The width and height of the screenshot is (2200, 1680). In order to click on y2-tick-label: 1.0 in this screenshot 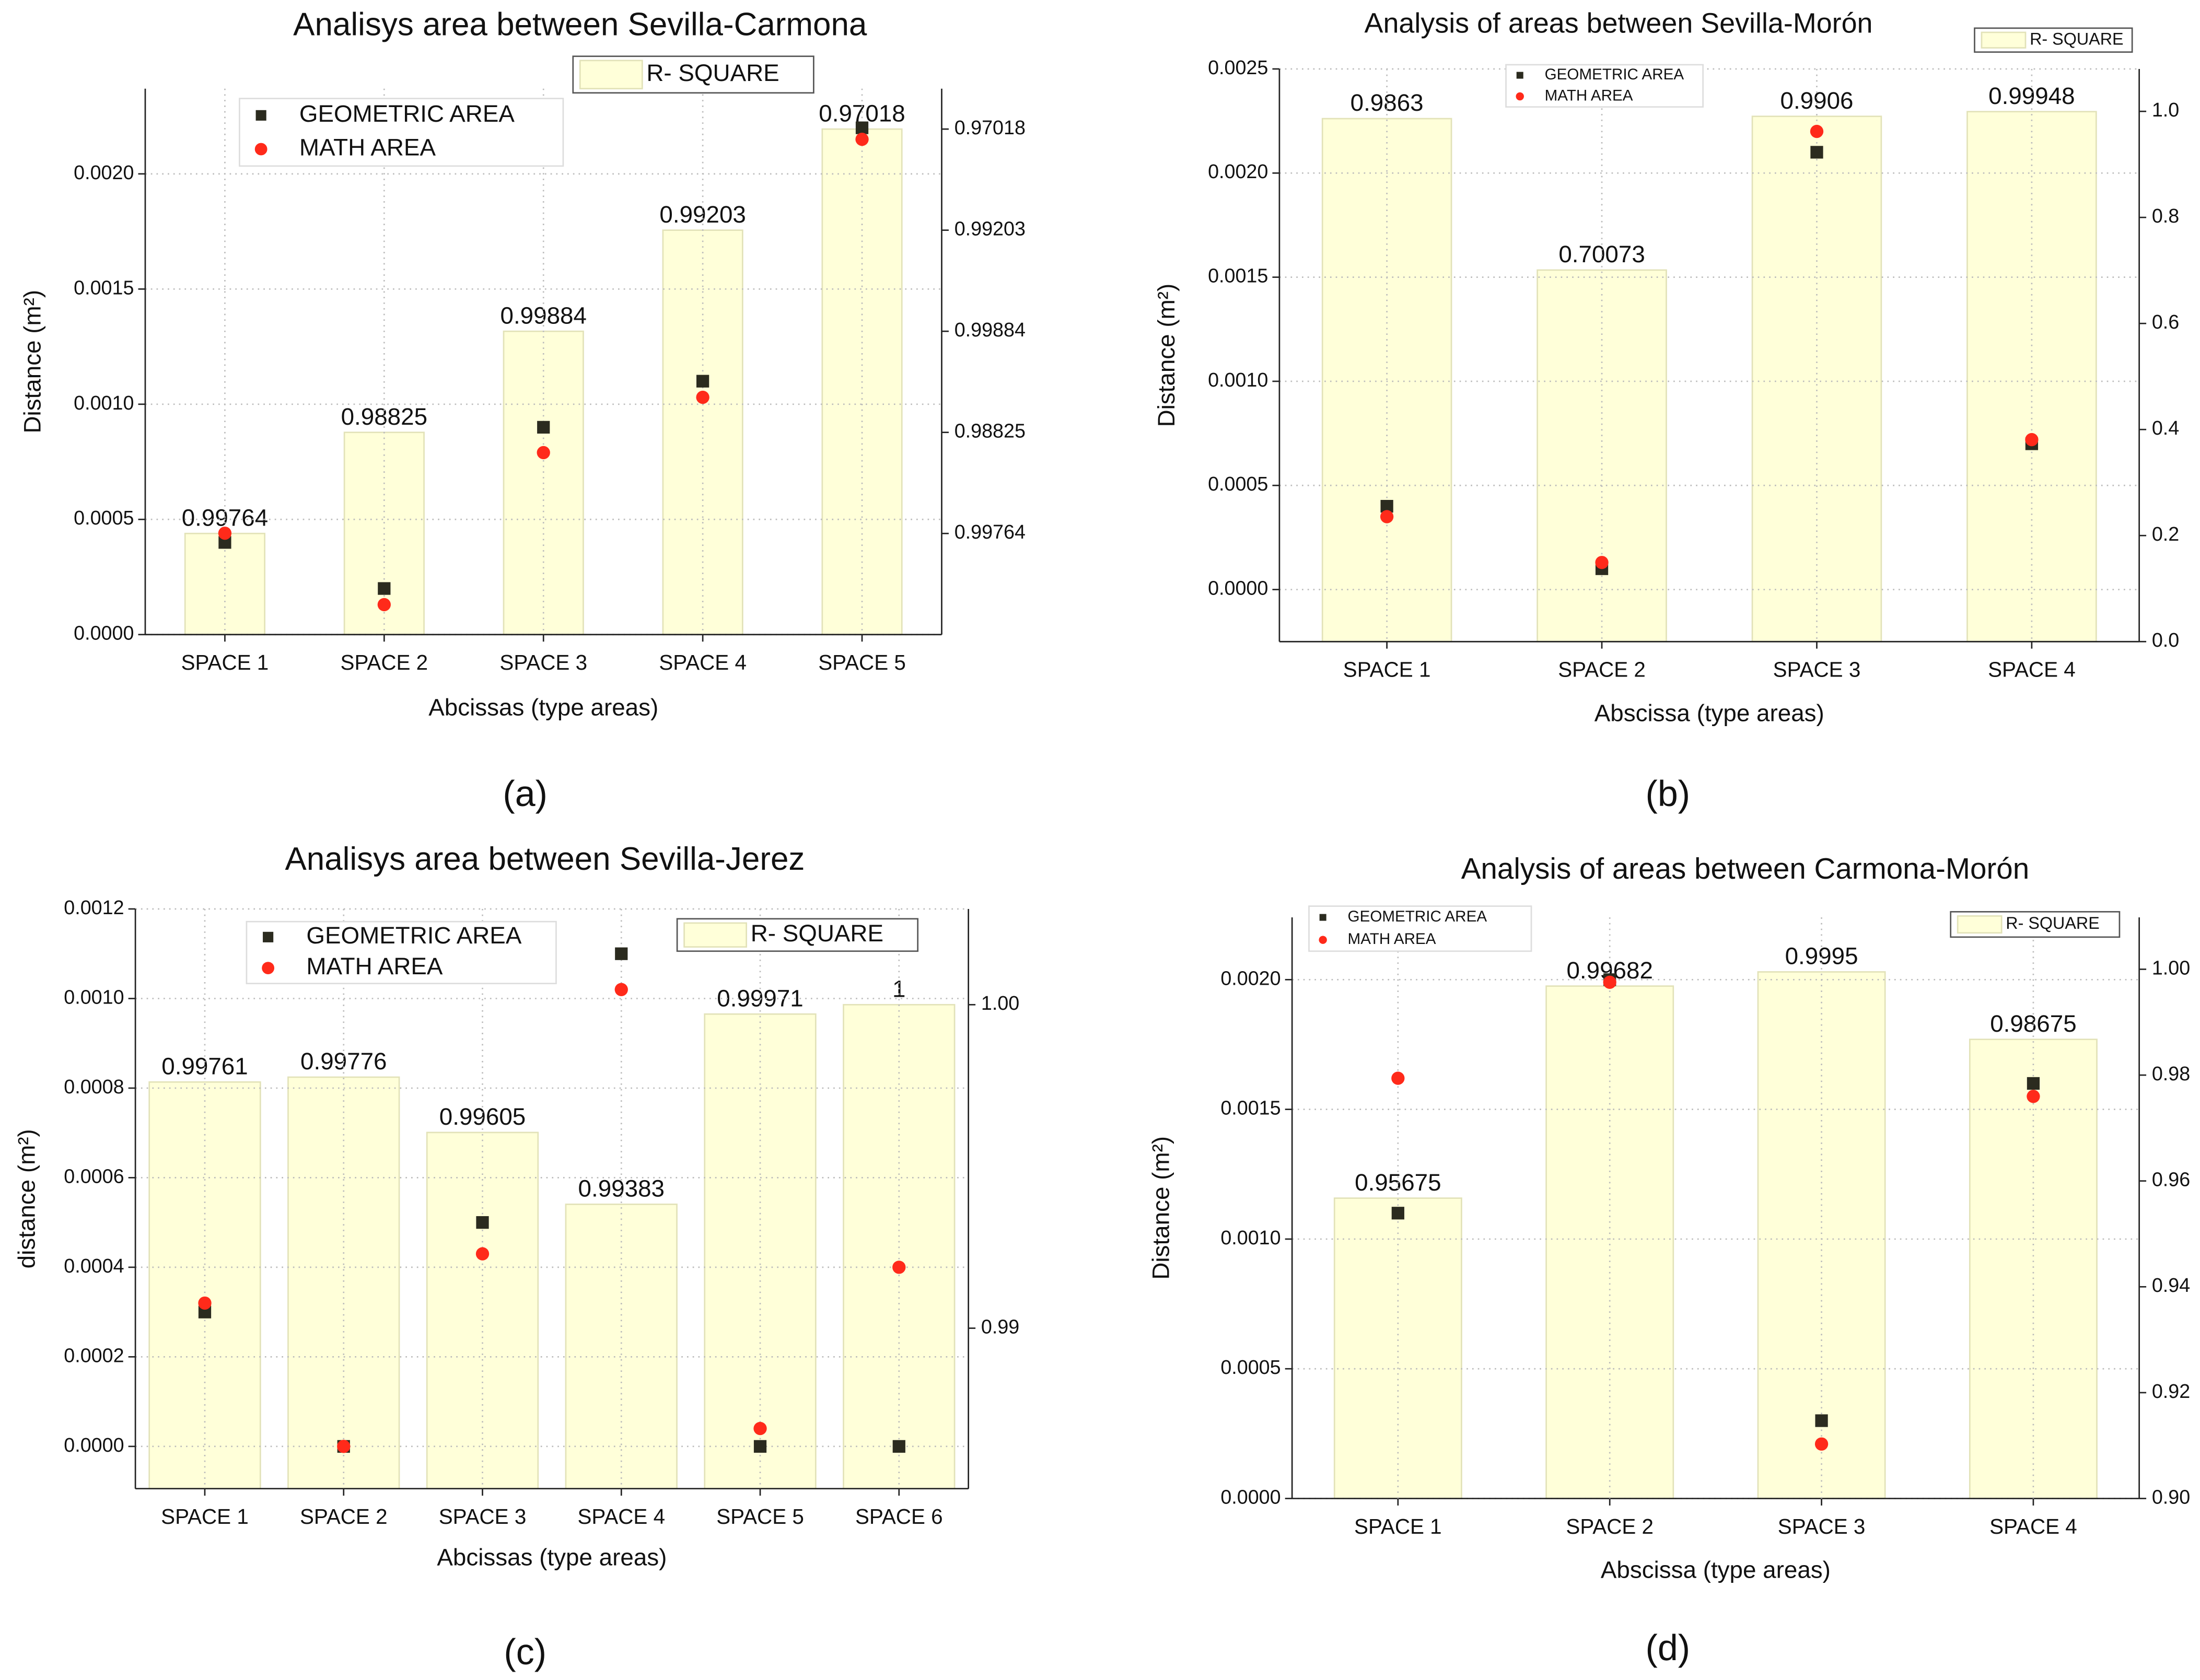, I will do `click(2165, 110)`.